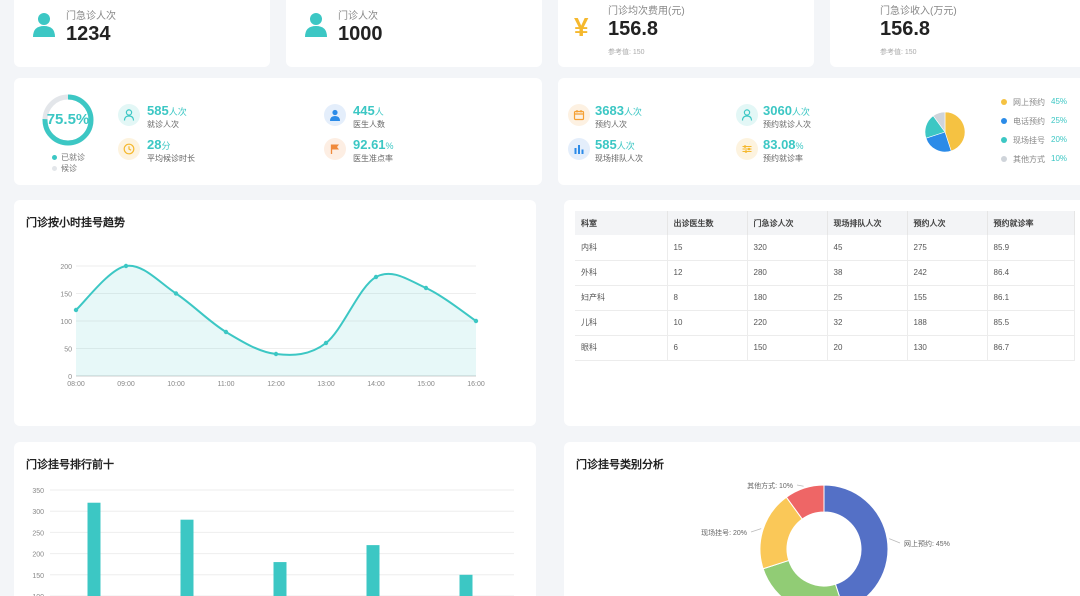  I want to click on table-cell: 儿科, so click(621, 323).